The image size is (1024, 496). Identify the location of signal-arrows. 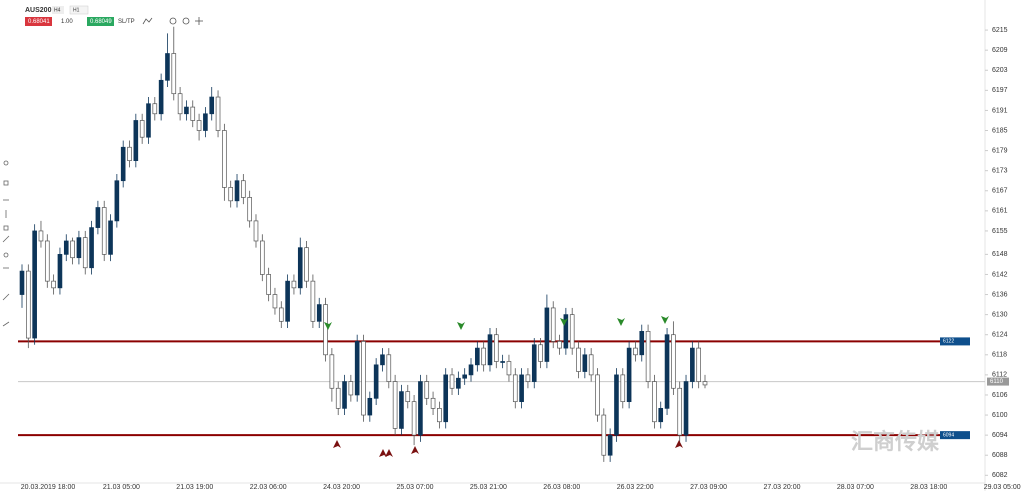
(503, 386).